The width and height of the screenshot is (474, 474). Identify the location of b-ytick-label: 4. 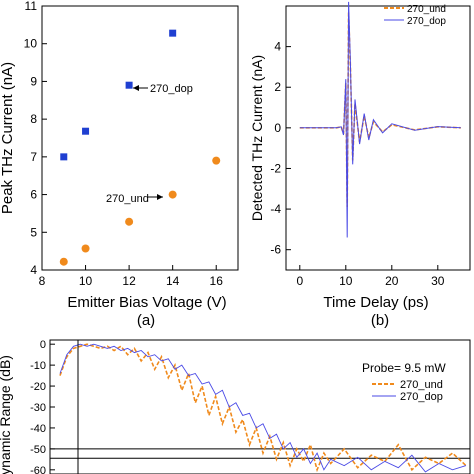
(277, 47).